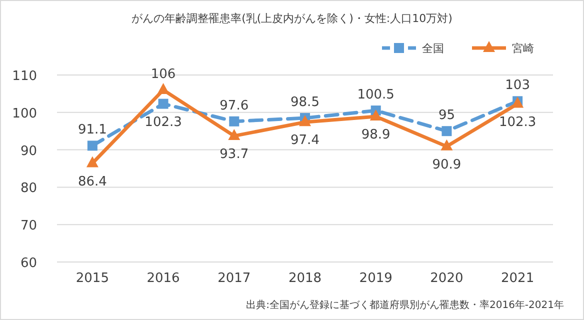 This screenshot has height=320, width=584. What do you see at coordinates (433, 48) in the screenshot?
I see `legend: 全国` at bounding box center [433, 48].